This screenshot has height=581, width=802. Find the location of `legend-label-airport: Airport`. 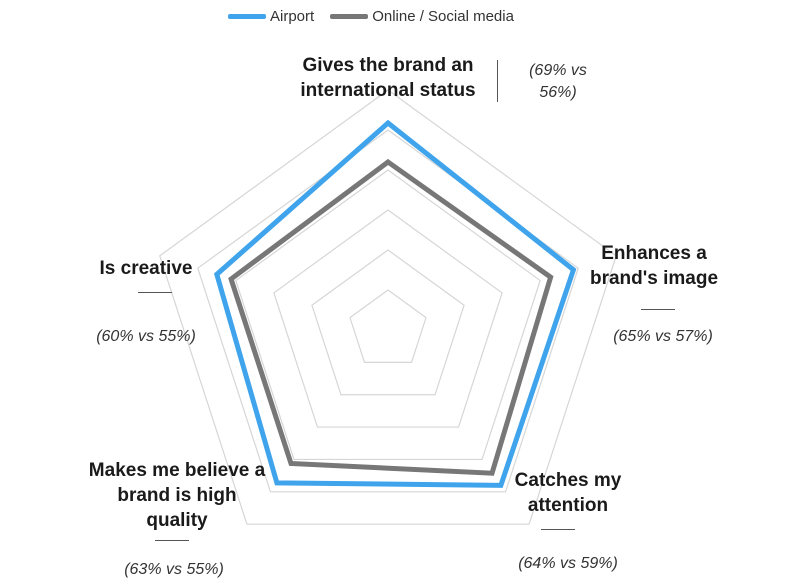

legend-label-airport: Airport is located at coordinates (292, 16).